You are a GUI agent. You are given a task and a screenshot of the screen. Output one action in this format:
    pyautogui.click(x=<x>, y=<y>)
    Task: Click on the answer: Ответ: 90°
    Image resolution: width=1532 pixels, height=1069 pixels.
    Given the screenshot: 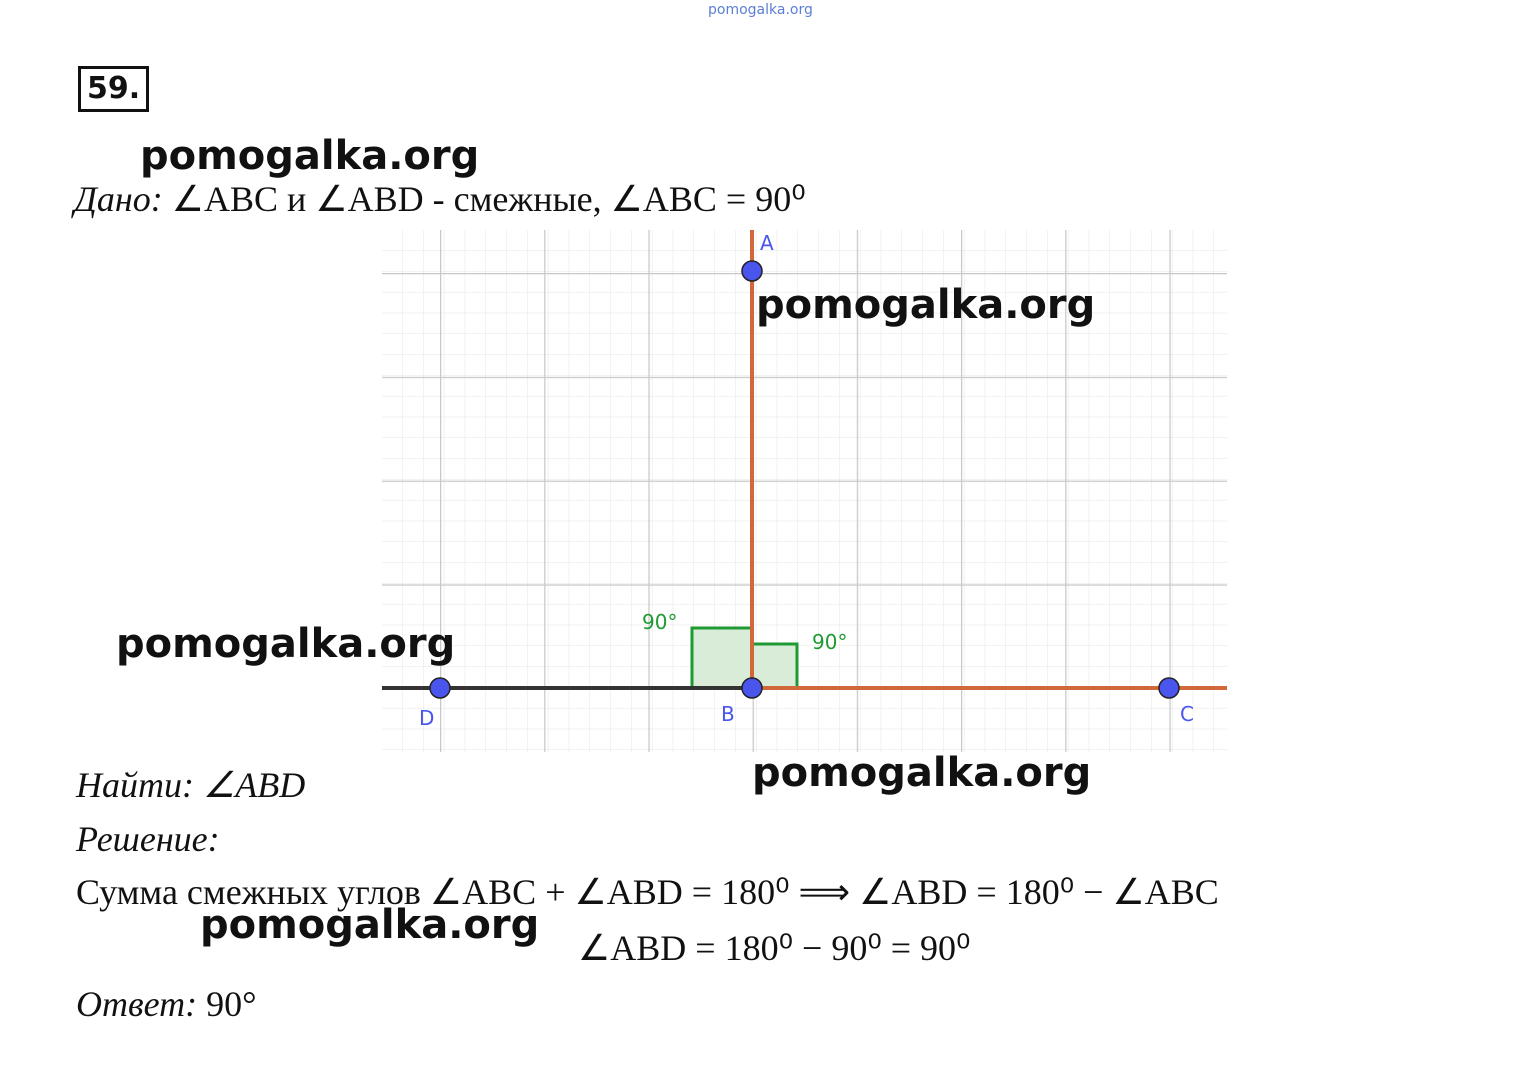 What is the action you would take?
    pyautogui.click(x=166, y=1004)
    